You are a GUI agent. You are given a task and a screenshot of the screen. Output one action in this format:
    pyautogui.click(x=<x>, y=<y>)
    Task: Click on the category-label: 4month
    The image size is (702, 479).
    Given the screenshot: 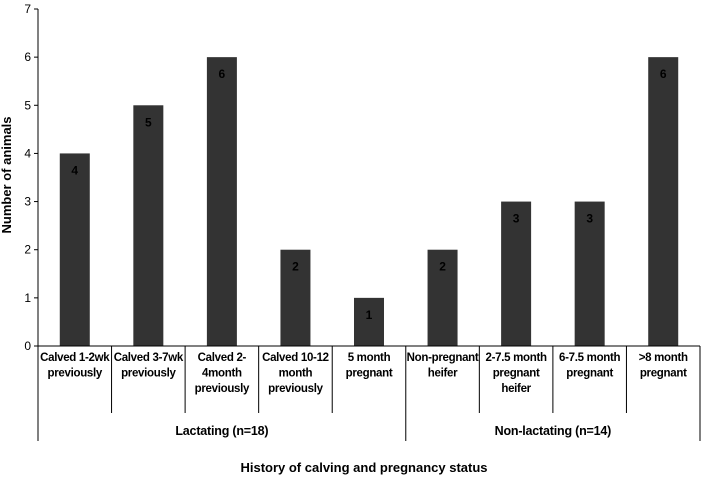 What is the action you would take?
    pyautogui.click(x=222, y=374)
    